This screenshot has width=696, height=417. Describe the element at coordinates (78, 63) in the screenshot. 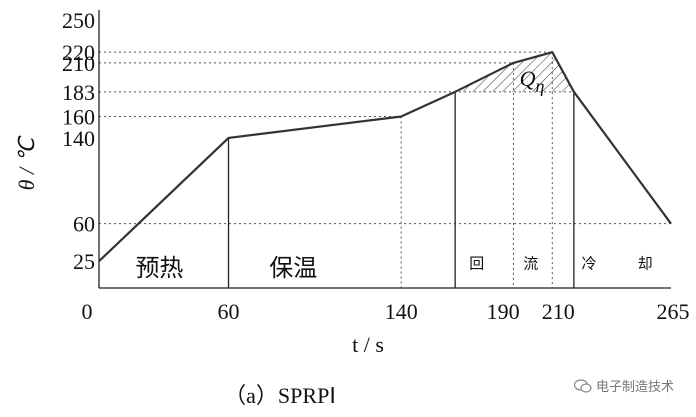

I see `y-tick-label-210: 210` at that location.